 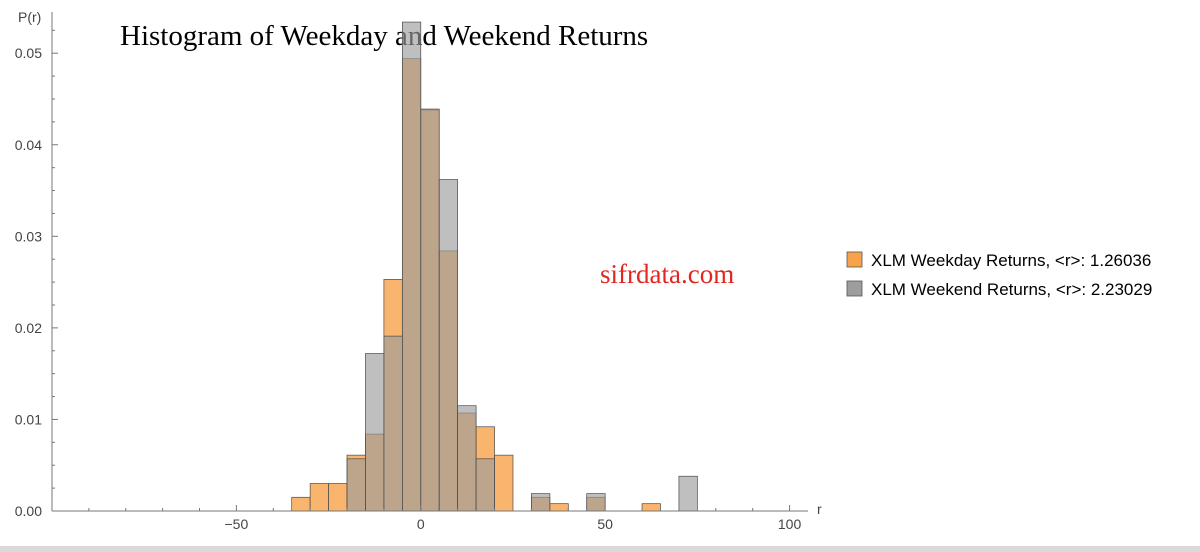 I want to click on bottom-divider, so click(x=600, y=549).